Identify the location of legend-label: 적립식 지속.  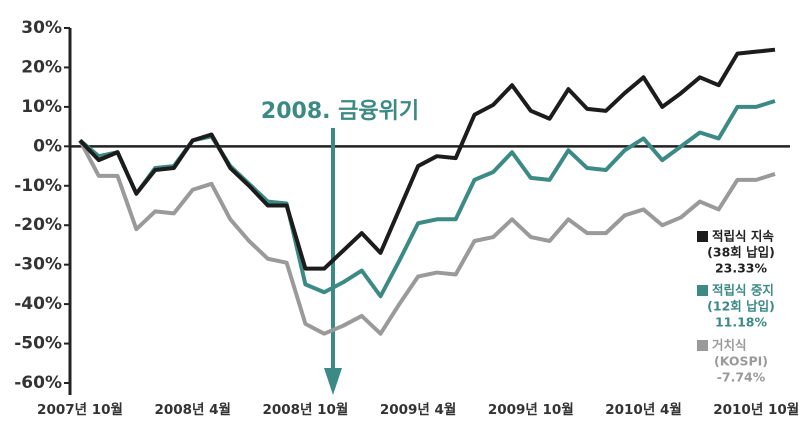
(743, 236).